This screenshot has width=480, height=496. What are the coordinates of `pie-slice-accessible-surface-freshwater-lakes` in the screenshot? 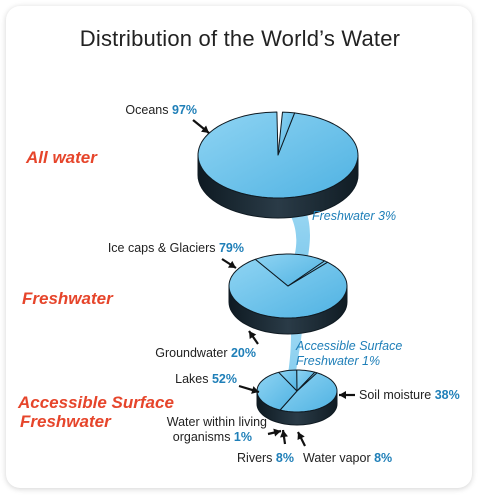 It's located at (308, 392).